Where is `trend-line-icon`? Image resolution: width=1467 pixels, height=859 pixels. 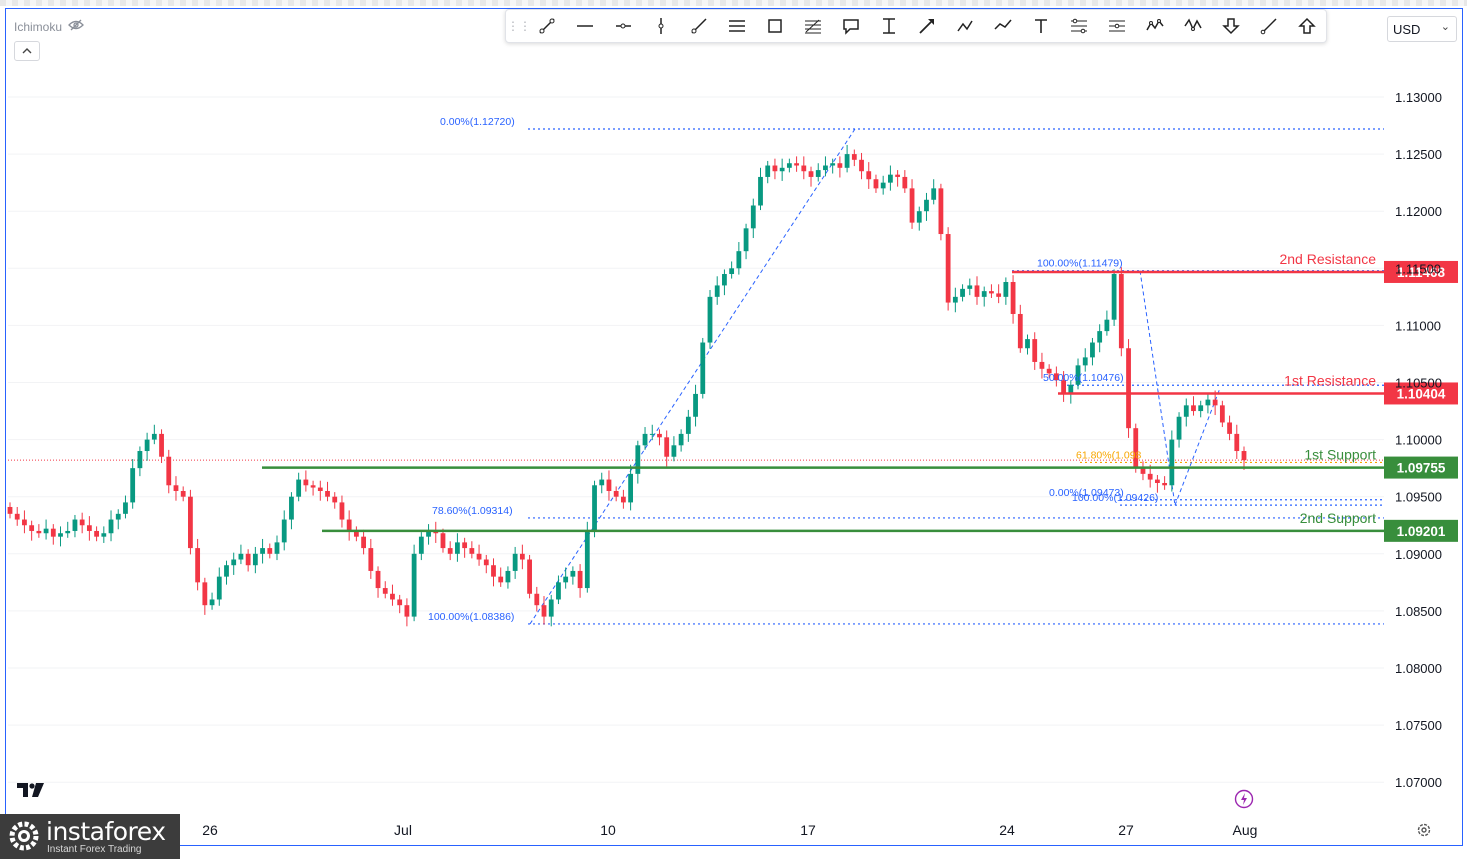 trend-line-icon is located at coordinates (547, 26).